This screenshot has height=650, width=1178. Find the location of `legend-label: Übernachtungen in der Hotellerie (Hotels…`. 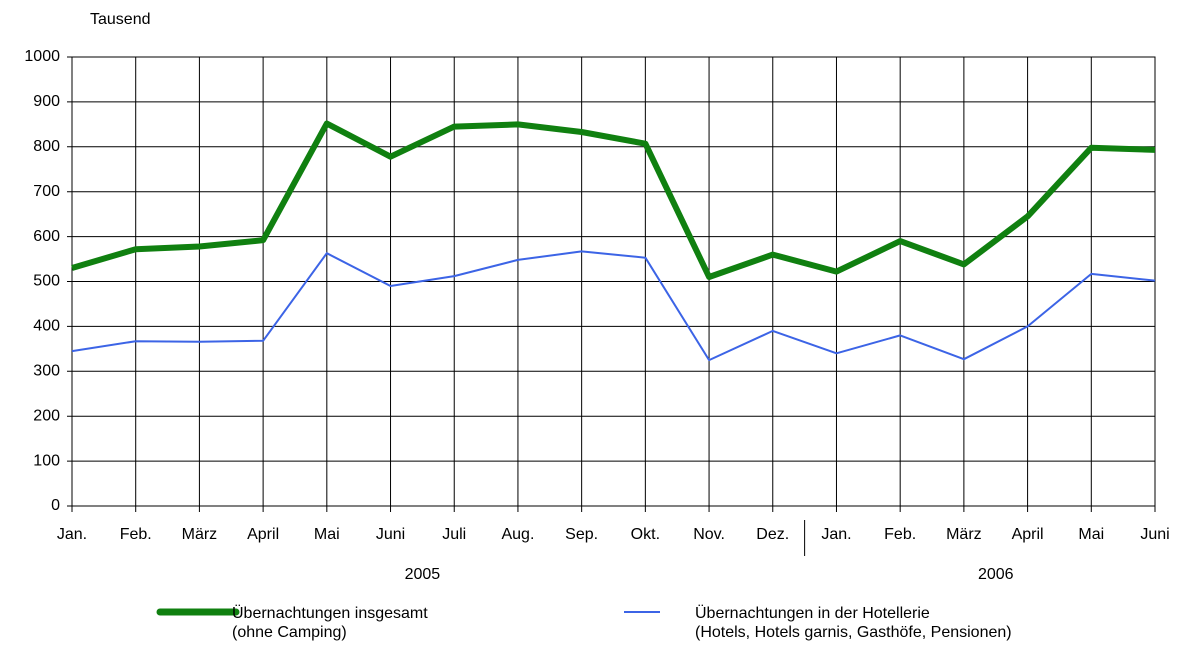

legend-label: Übernachtungen in der Hotellerie (Hotels… is located at coordinates (853, 623).